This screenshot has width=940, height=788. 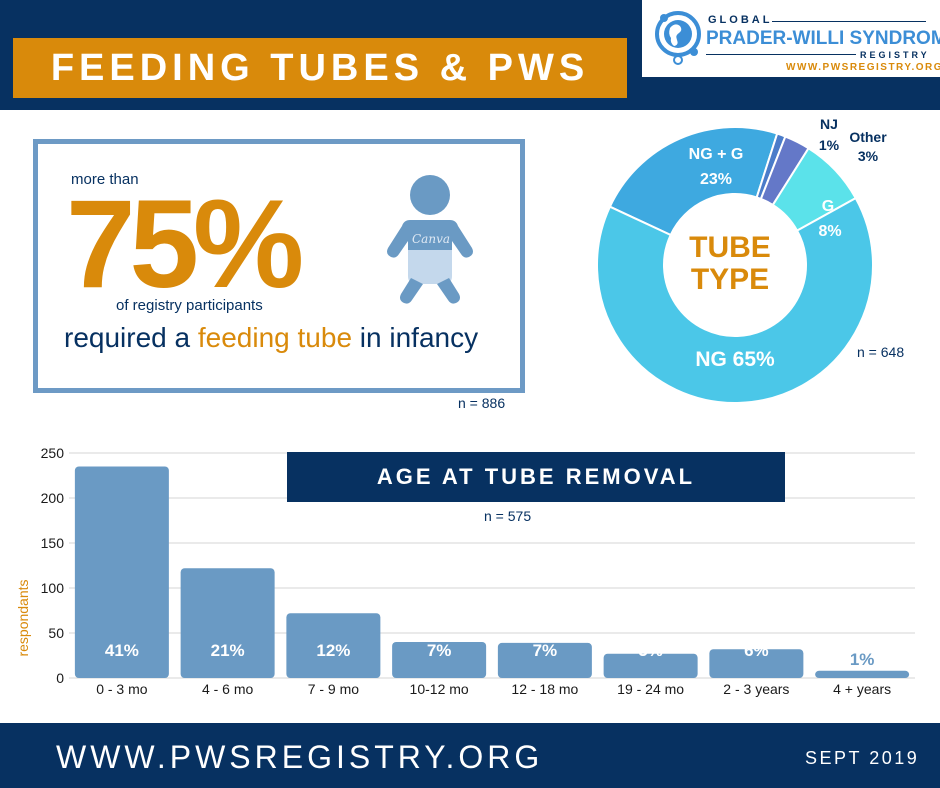 I want to click on baby-icon-watermark: Canva, so click(x=431, y=239).